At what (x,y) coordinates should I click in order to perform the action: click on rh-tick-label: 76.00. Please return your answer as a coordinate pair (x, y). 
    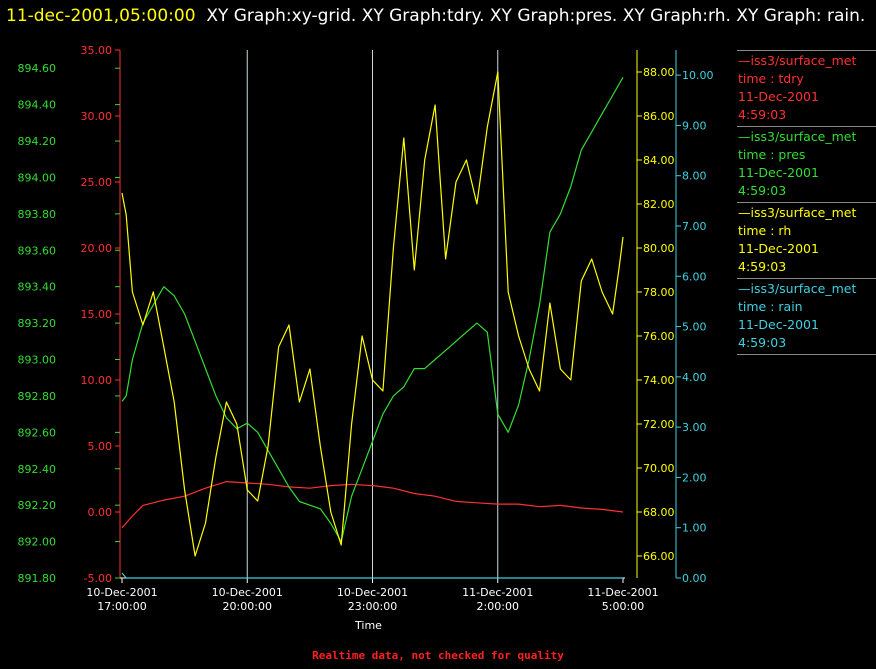
    Looking at the image, I should click on (659, 336).